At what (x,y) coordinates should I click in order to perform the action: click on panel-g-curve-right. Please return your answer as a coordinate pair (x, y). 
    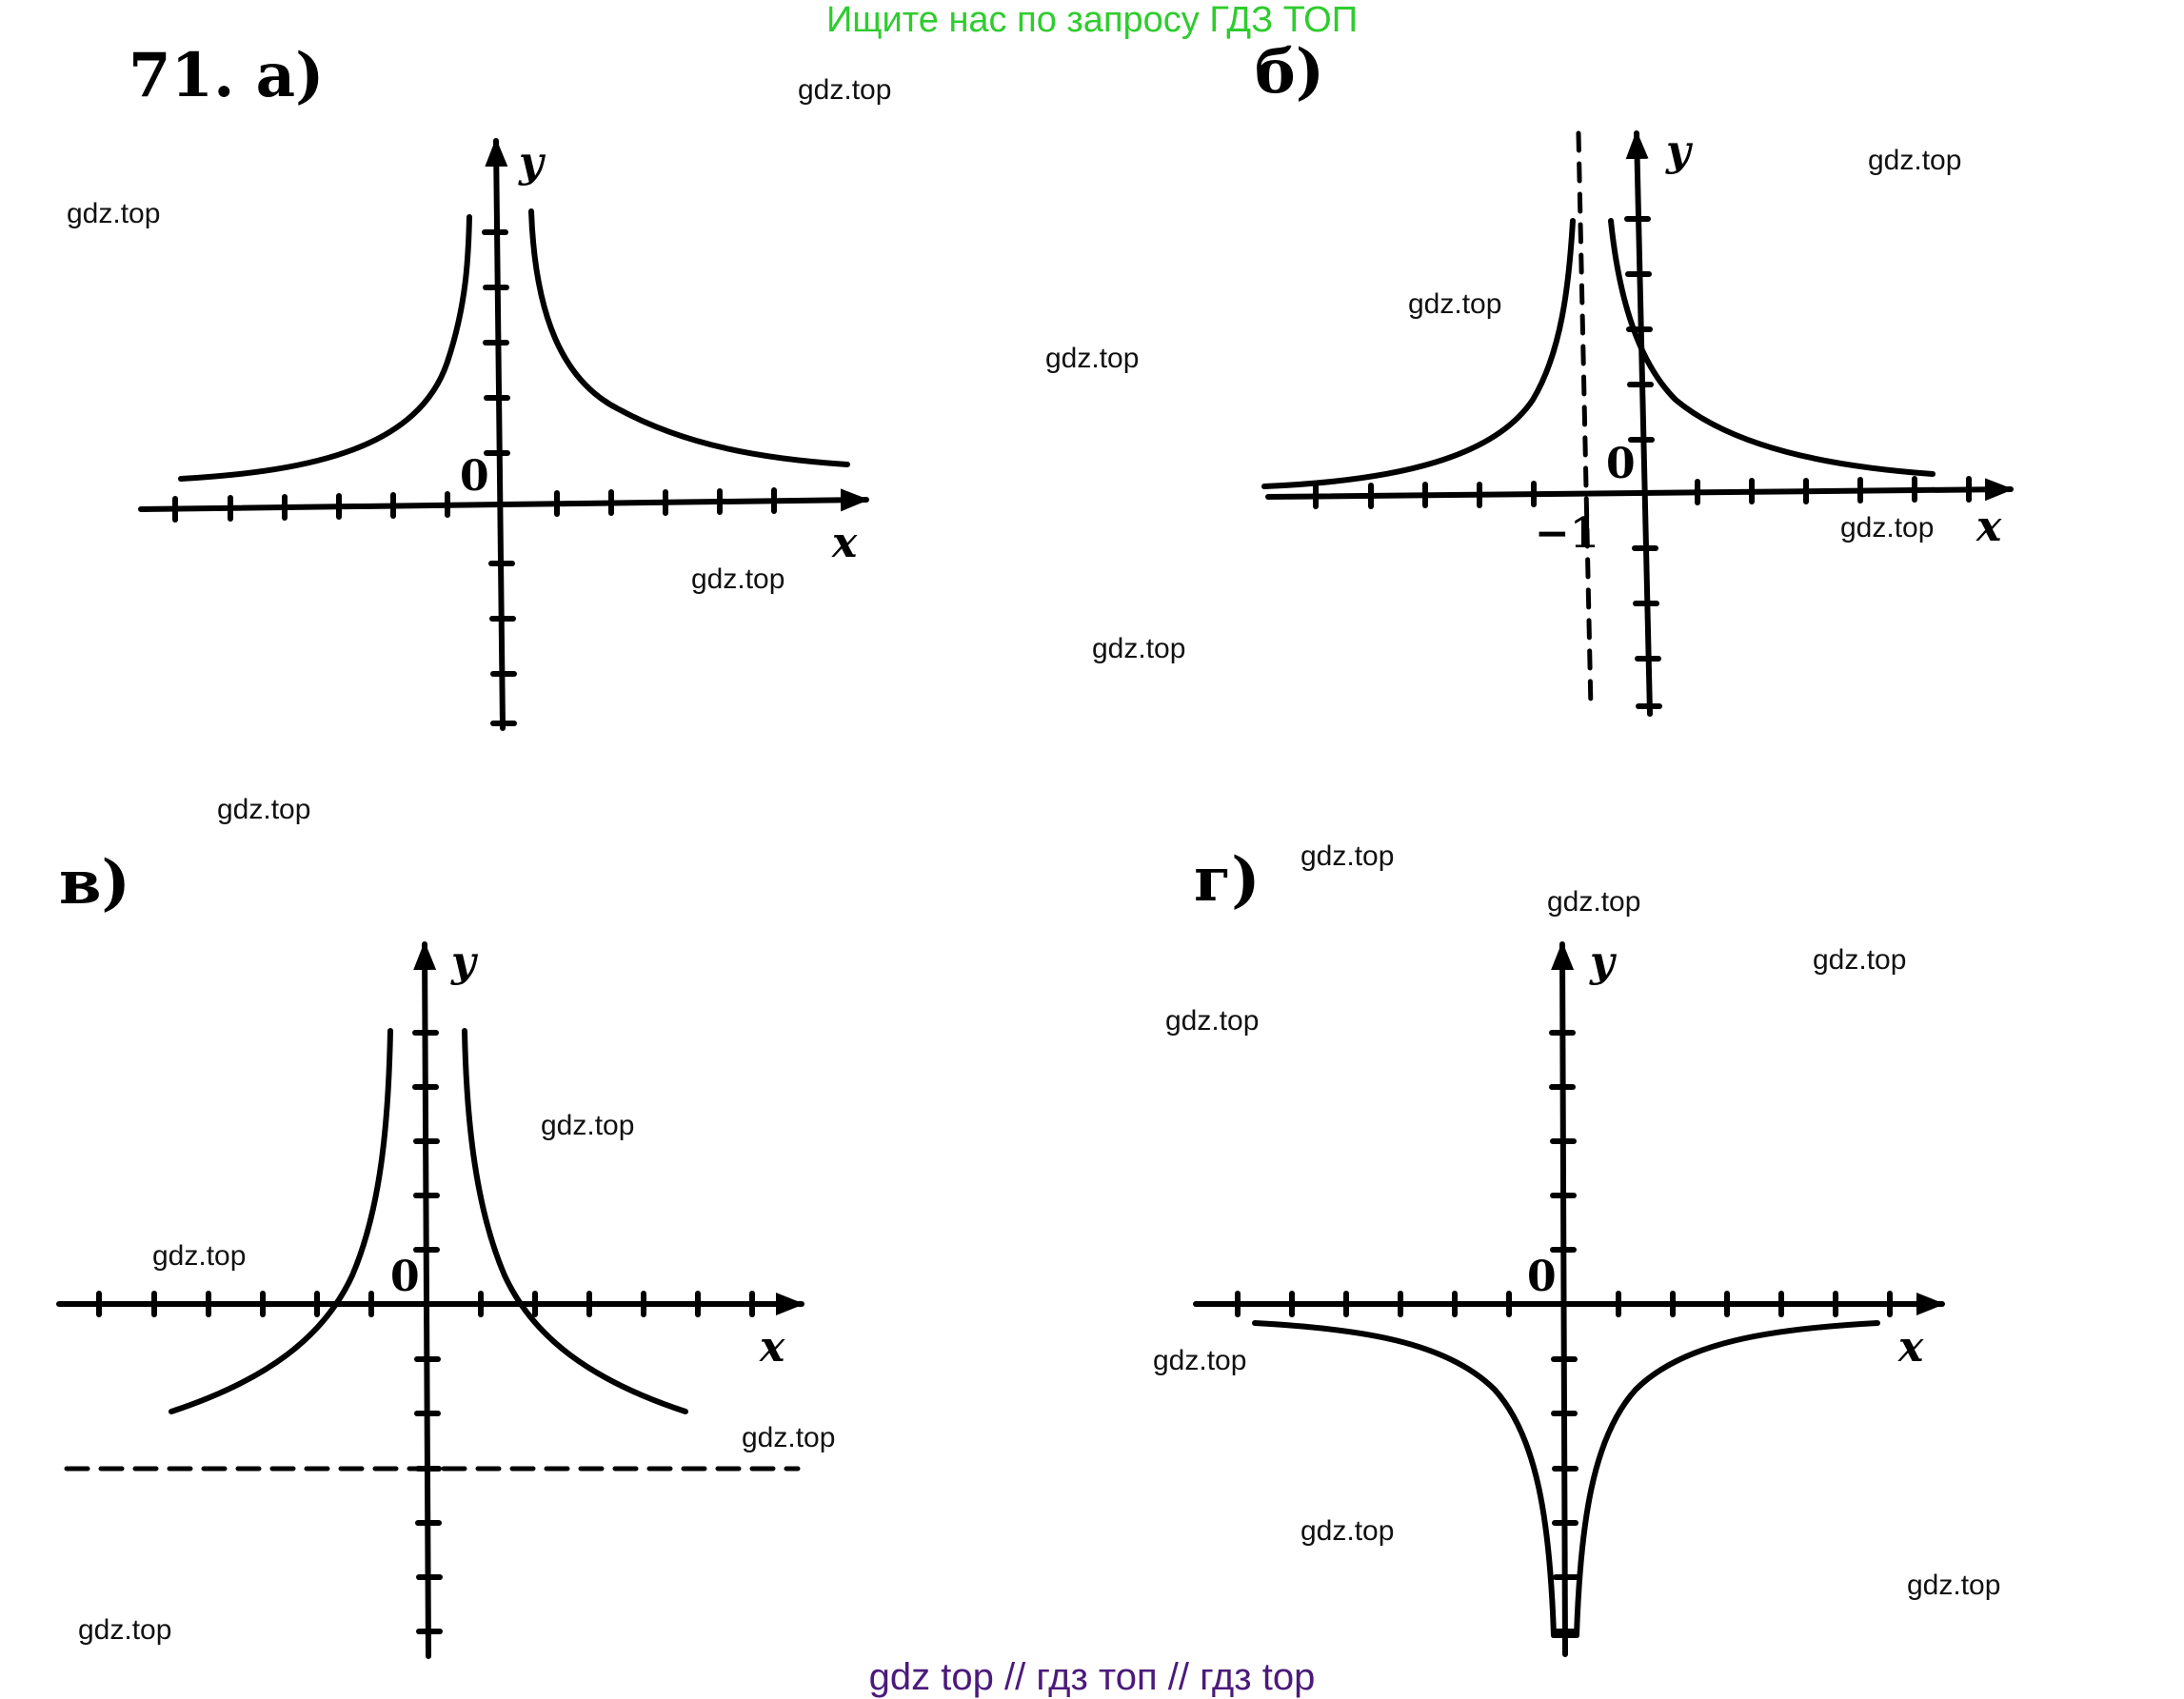
    Looking at the image, I should click on (1727, 1479).